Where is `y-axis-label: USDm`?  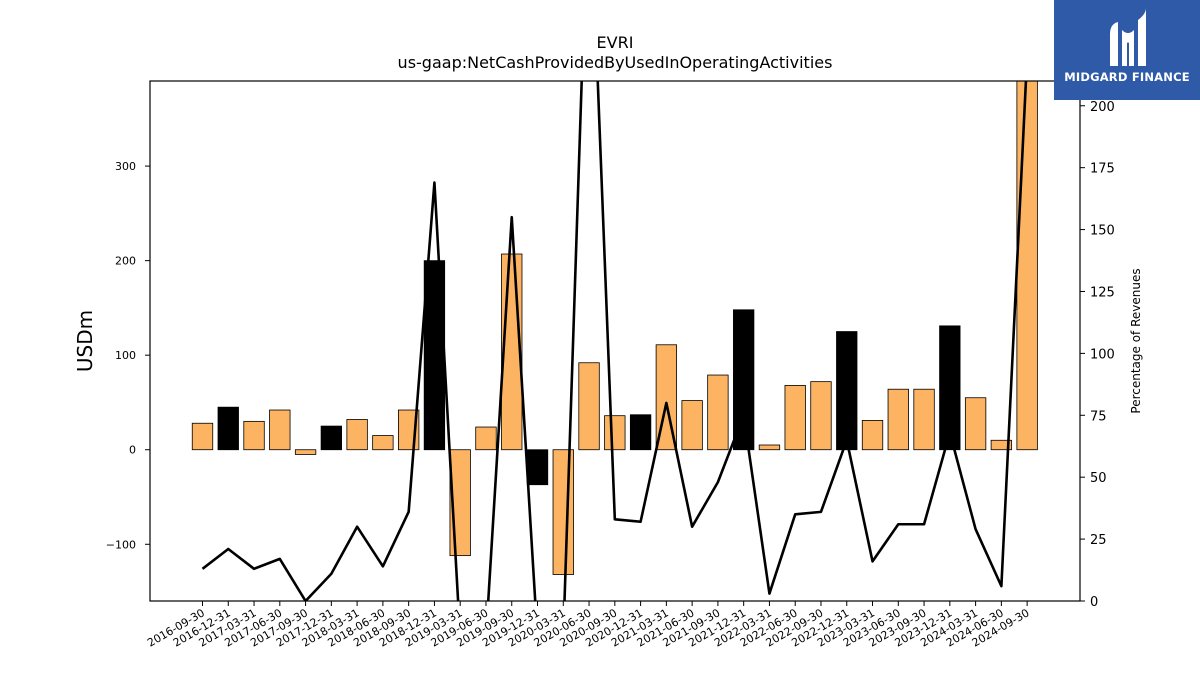 y-axis-label: USDm is located at coordinates (85, 341).